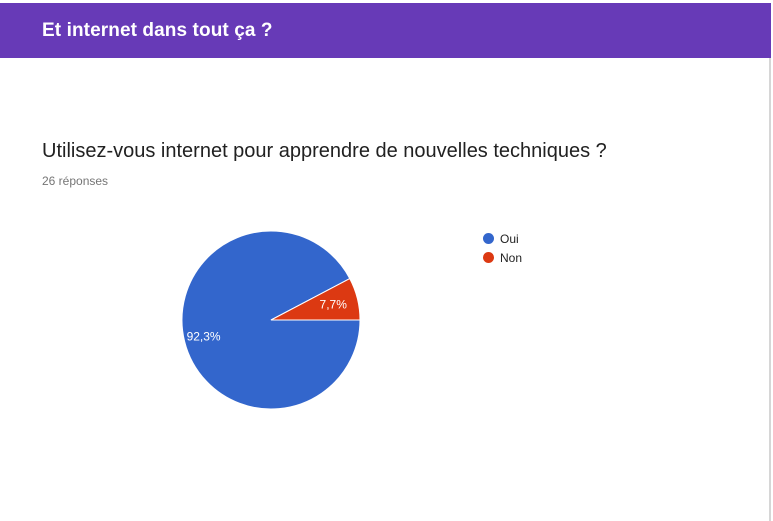 This screenshot has width=773, height=521. What do you see at coordinates (511, 257) in the screenshot?
I see `legend-label-non: Non` at bounding box center [511, 257].